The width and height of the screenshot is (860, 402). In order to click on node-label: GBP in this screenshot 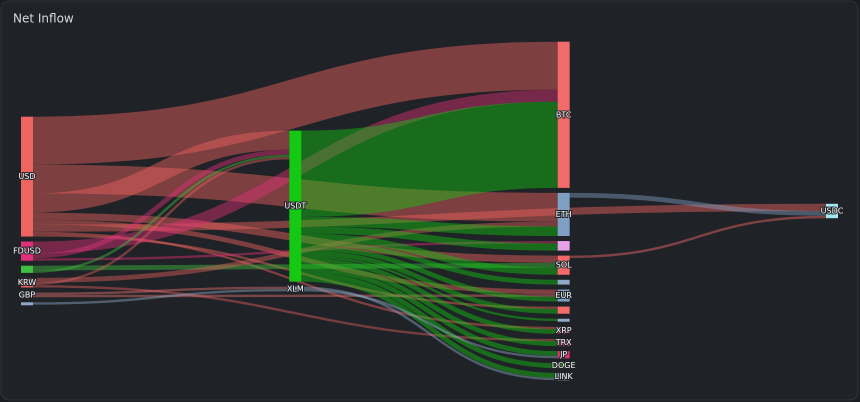, I will do `click(27, 294)`.